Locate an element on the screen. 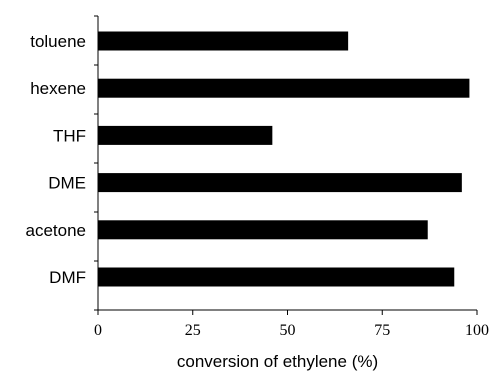  x-tick-label: 0 is located at coordinates (98, 330).